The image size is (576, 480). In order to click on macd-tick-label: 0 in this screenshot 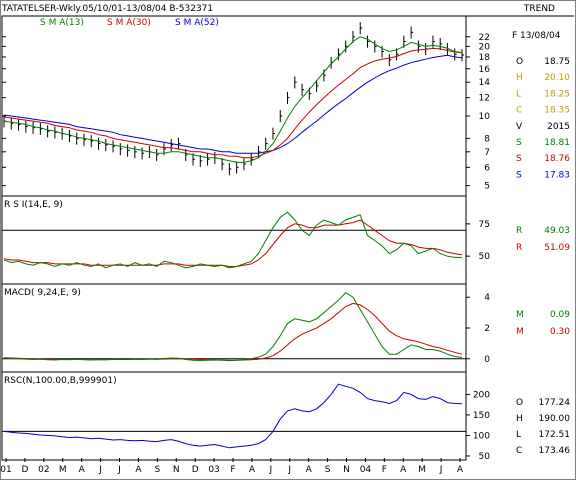, I will do `click(487, 360)`.